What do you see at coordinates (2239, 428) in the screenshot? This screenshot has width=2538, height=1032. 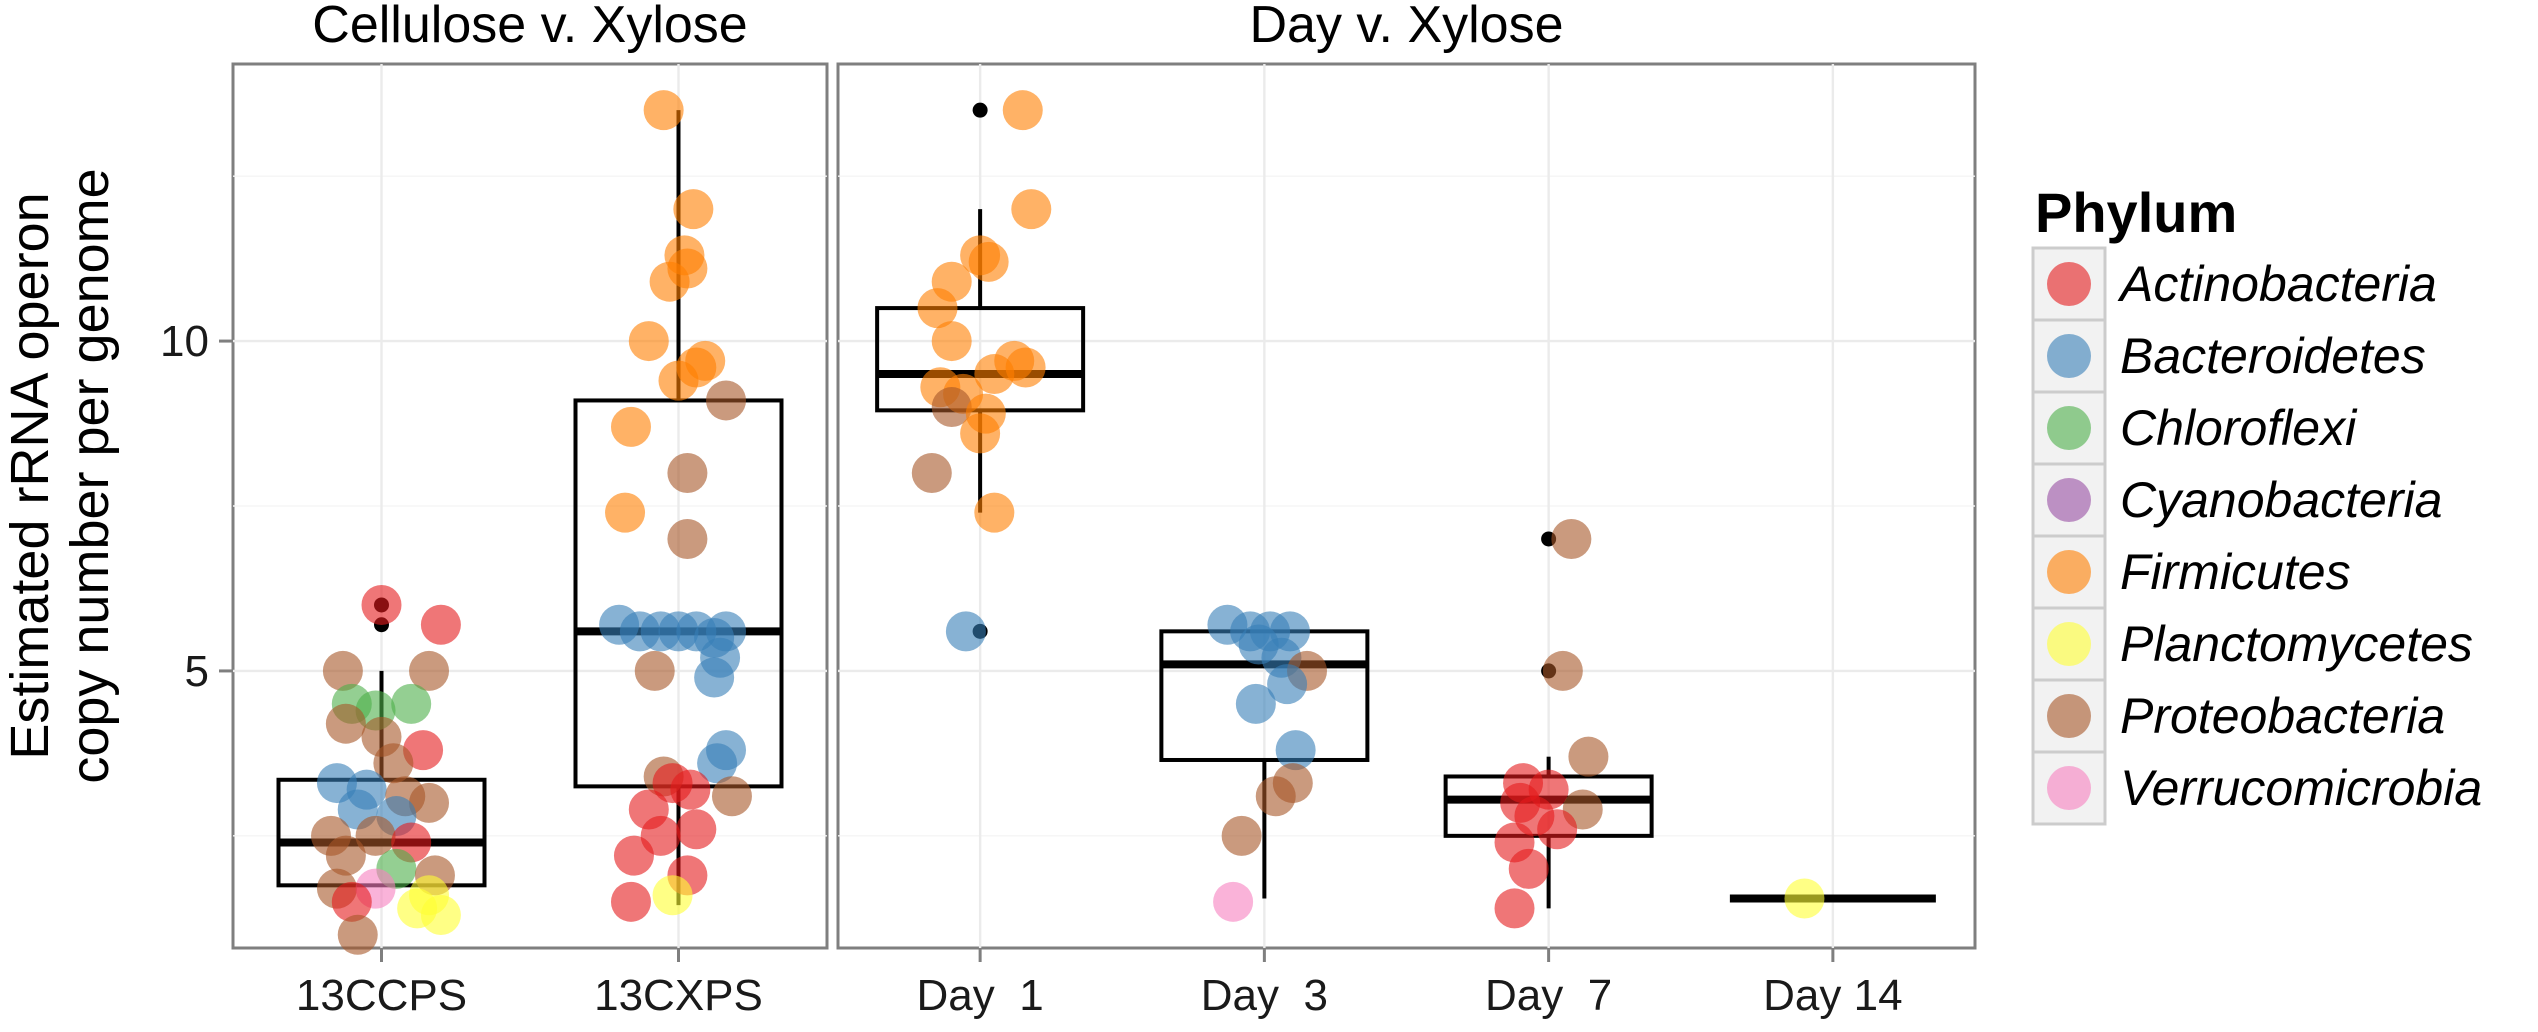 I see `legend-label: Chloroflexi` at bounding box center [2239, 428].